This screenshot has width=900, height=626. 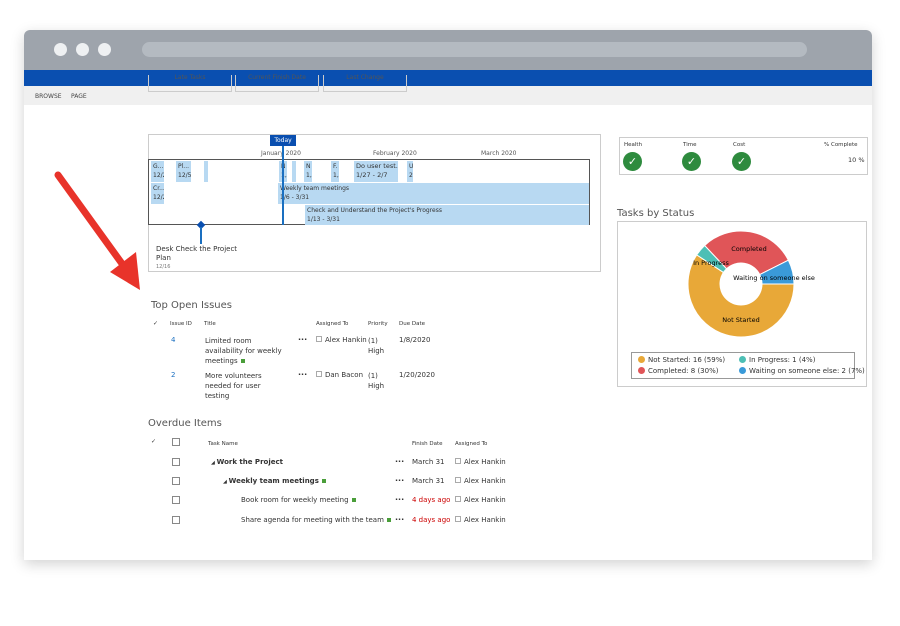 I want to click on suite-bar, so click(x=448, y=78).